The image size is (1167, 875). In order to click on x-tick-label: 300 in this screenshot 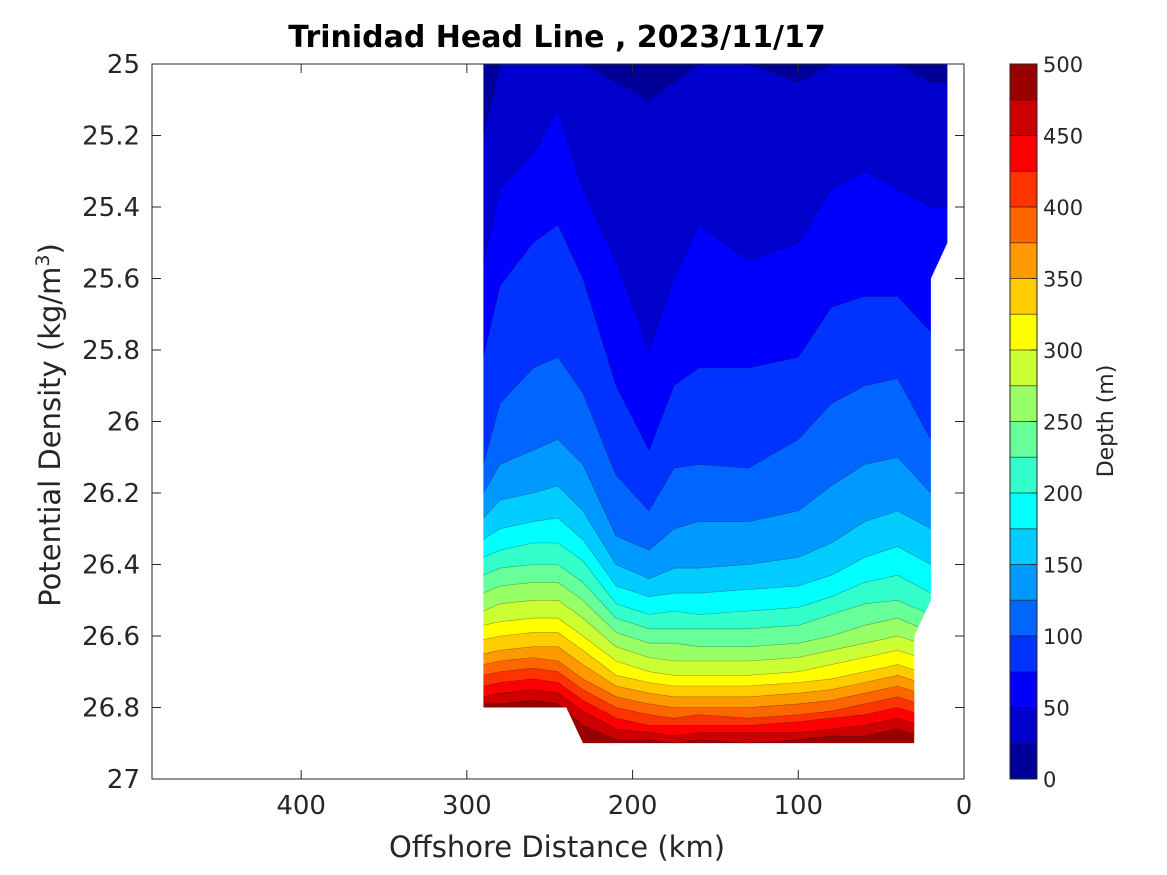, I will do `click(467, 806)`.